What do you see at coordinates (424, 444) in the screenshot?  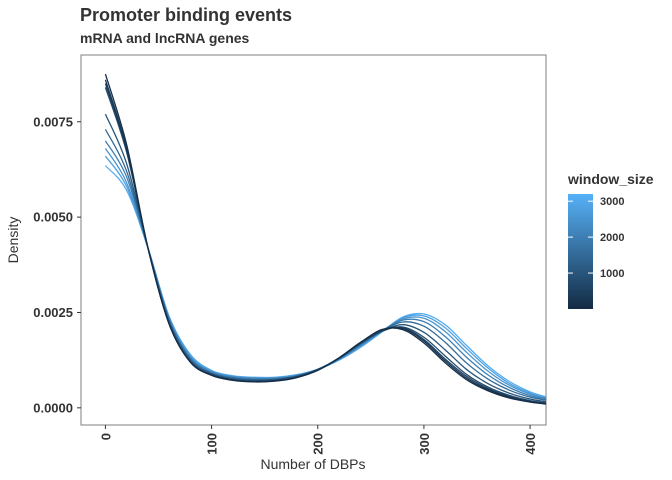 I see `x-tick-label: 300` at bounding box center [424, 444].